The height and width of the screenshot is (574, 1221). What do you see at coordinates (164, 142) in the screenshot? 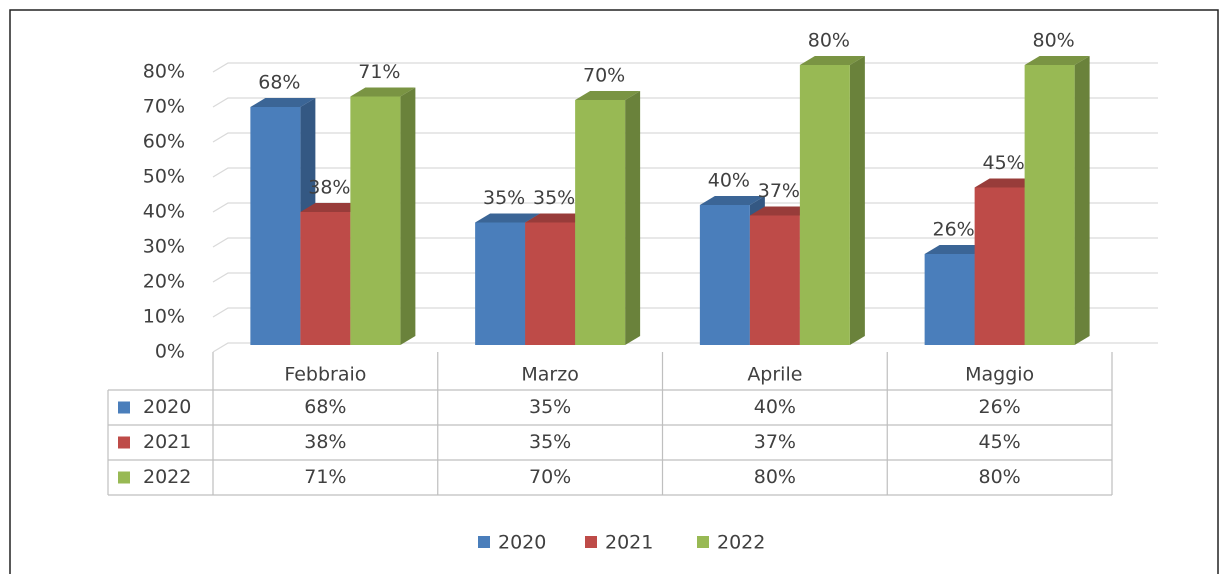
I see `y-tick-label: 60%` at bounding box center [164, 142].